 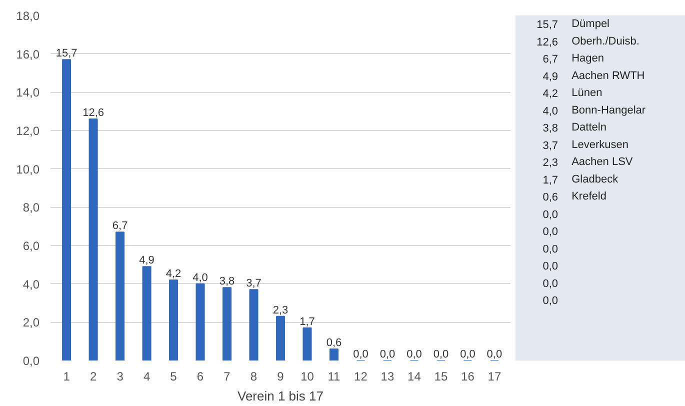 I want to click on y-tick-label: 8,0, so click(x=31, y=207).